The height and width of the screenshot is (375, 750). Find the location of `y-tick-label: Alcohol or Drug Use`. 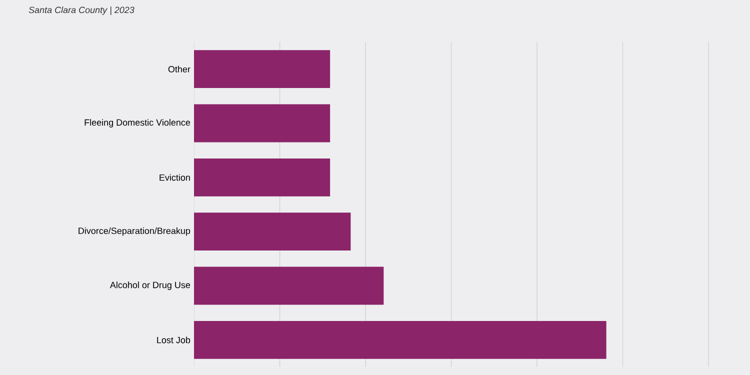

y-tick-label: Alcohol or Drug Use is located at coordinates (150, 286).